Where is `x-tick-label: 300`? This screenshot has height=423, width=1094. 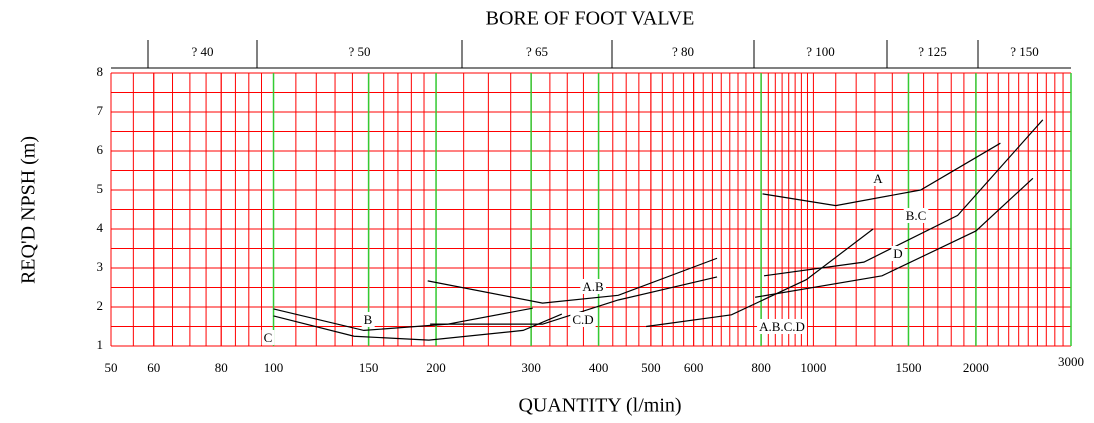 x-tick-label: 300 is located at coordinates (531, 367).